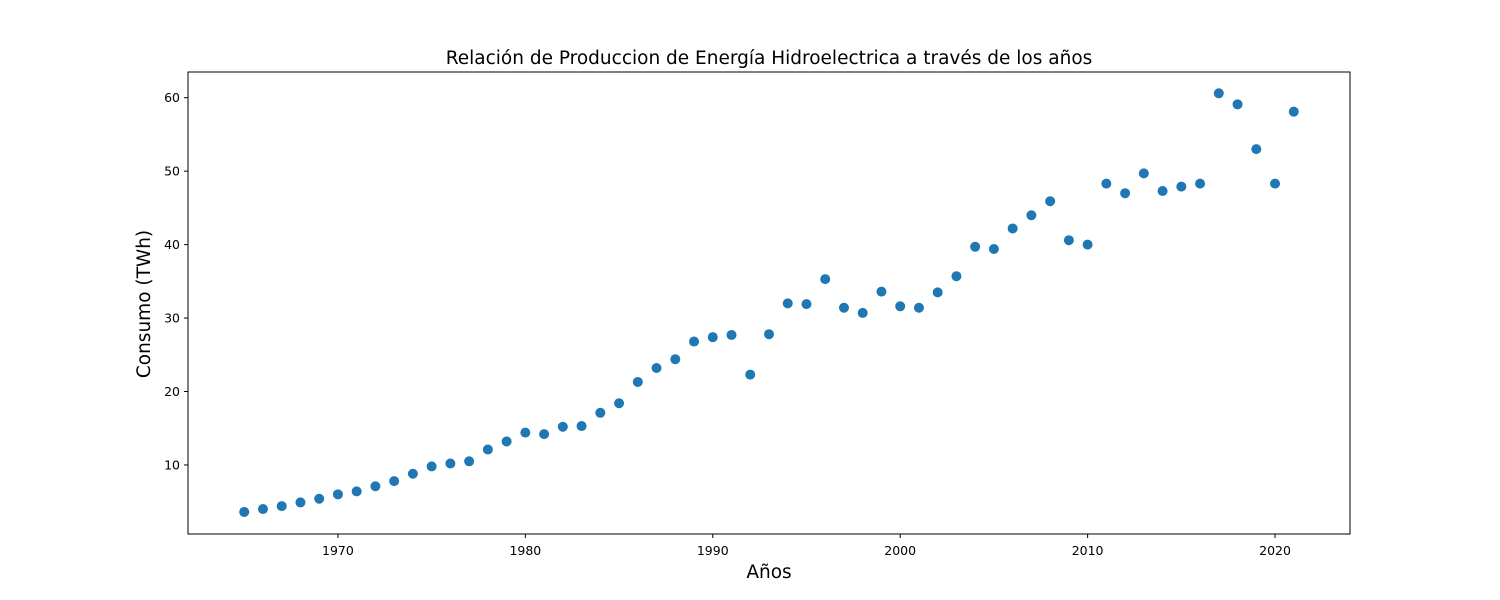 This screenshot has height=600, width=1500. What do you see at coordinates (172, 244) in the screenshot?
I see `y-tick-label: 40` at bounding box center [172, 244].